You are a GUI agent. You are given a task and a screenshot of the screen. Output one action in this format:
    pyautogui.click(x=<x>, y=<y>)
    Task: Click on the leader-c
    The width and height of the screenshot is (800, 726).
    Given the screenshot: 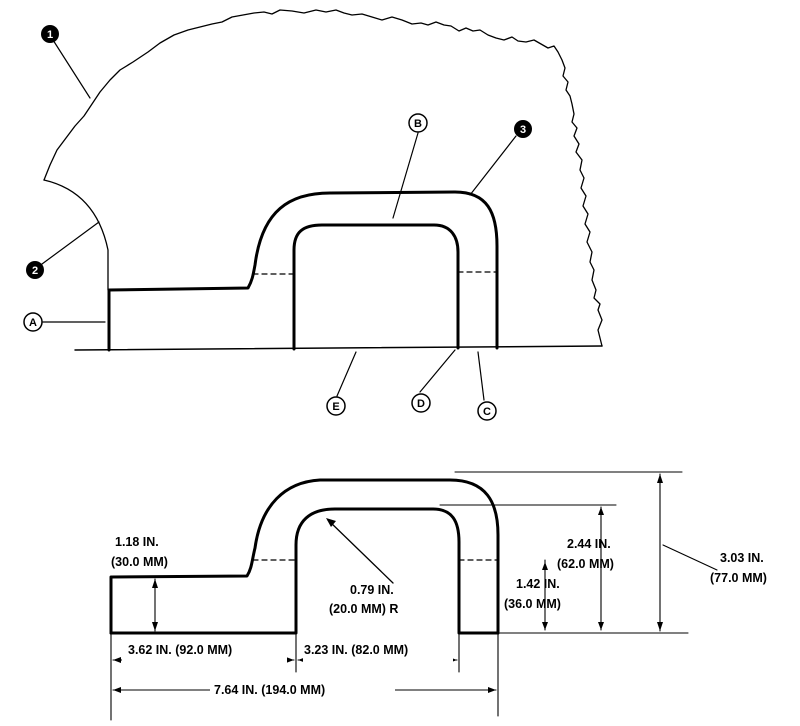 What is the action you would take?
    pyautogui.click(x=481, y=376)
    